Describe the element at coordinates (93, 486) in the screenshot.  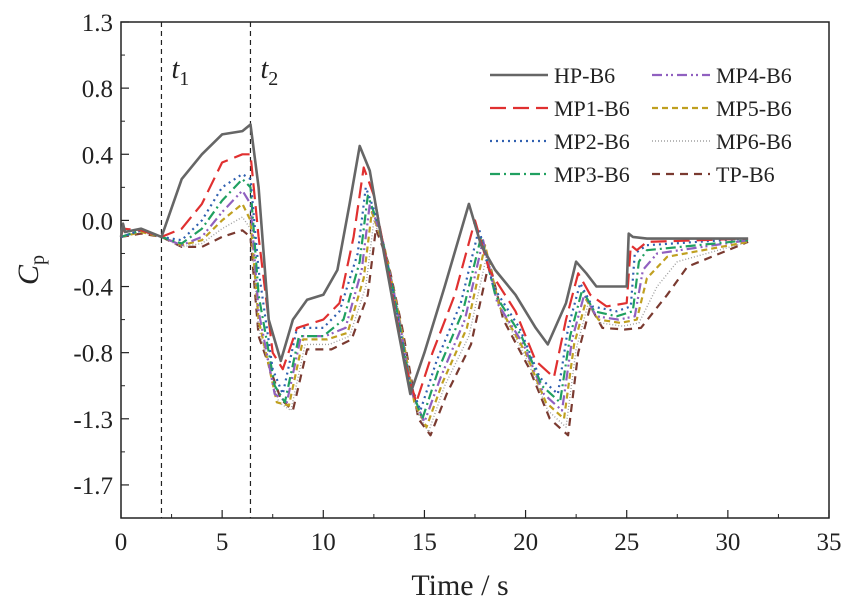
I see `y-tick-label-7: -1.7` at that location.